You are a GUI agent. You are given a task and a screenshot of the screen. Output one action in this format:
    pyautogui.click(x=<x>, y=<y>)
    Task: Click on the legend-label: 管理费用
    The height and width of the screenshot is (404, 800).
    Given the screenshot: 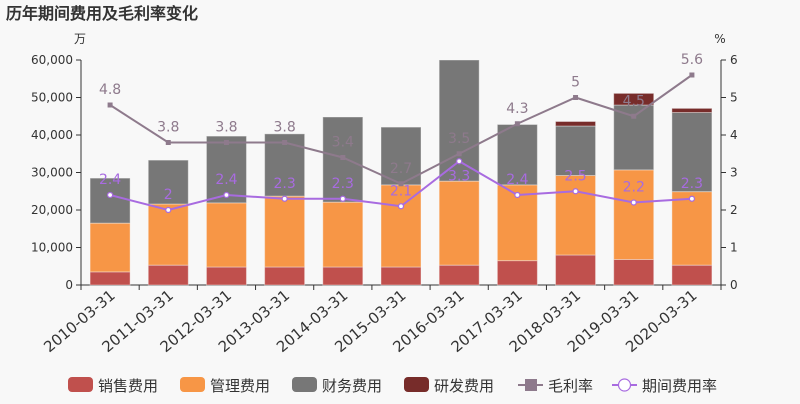 What is the action you would take?
    pyautogui.click(x=240, y=386)
    